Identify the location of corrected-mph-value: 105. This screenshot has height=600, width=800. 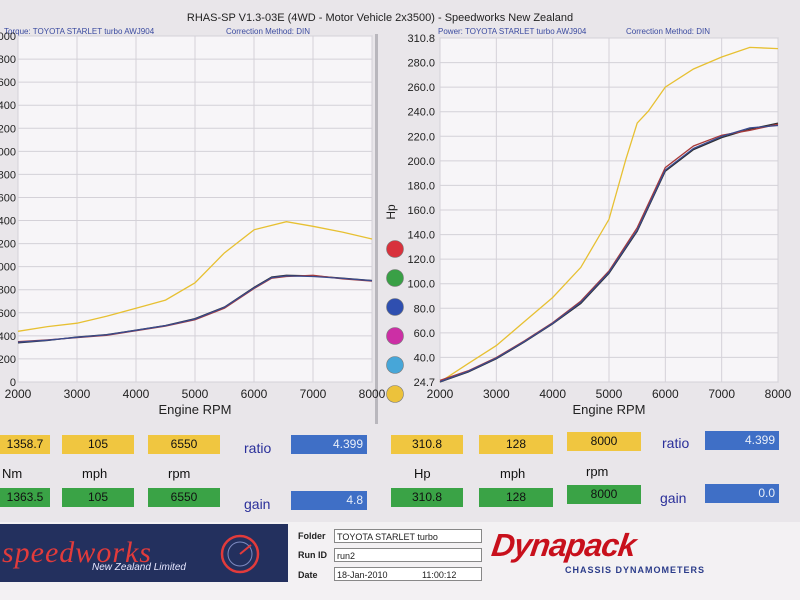
(98, 497).